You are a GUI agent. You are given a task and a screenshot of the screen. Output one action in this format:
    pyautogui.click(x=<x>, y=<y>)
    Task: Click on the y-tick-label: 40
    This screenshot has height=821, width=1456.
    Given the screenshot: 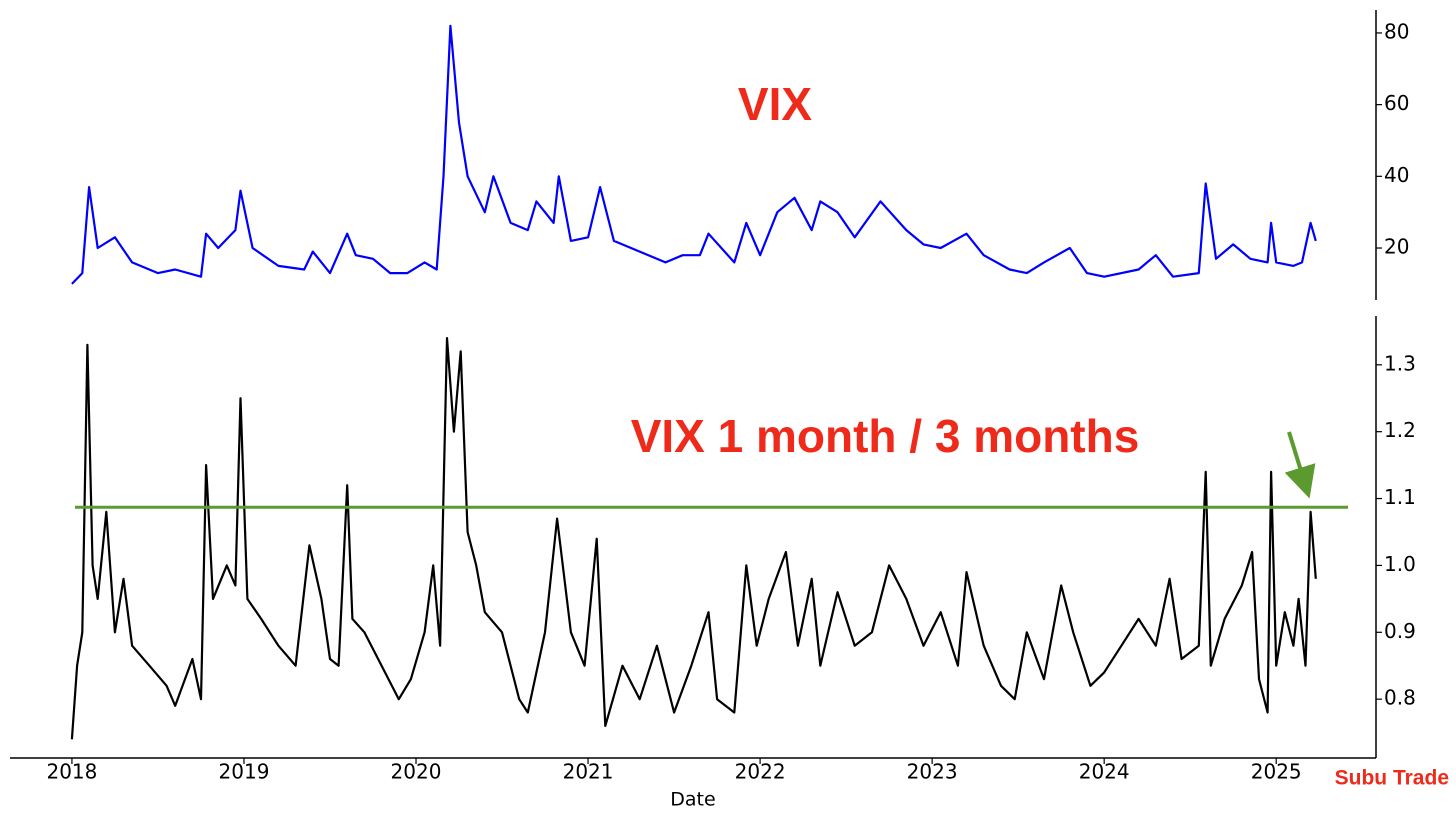 What is the action you would take?
    pyautogui.click(x=1396, y=175)
    